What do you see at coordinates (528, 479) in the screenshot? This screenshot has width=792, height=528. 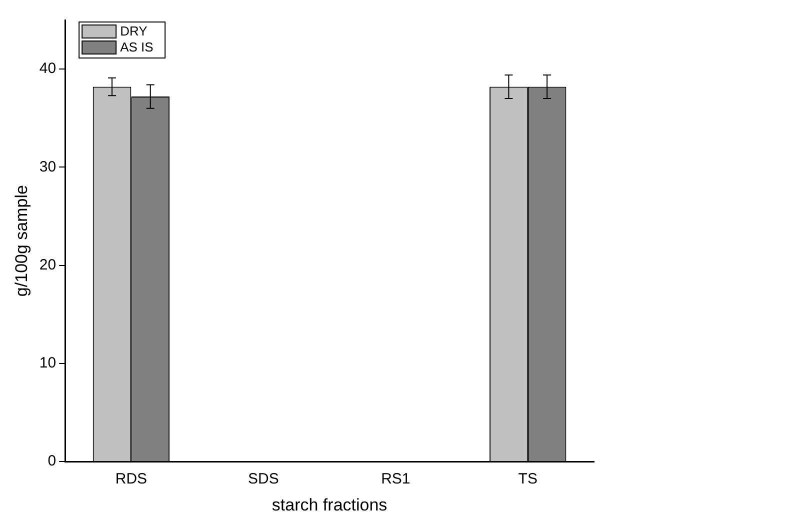 I see `x-tick-label: TS` at bounding box center [528, 479].